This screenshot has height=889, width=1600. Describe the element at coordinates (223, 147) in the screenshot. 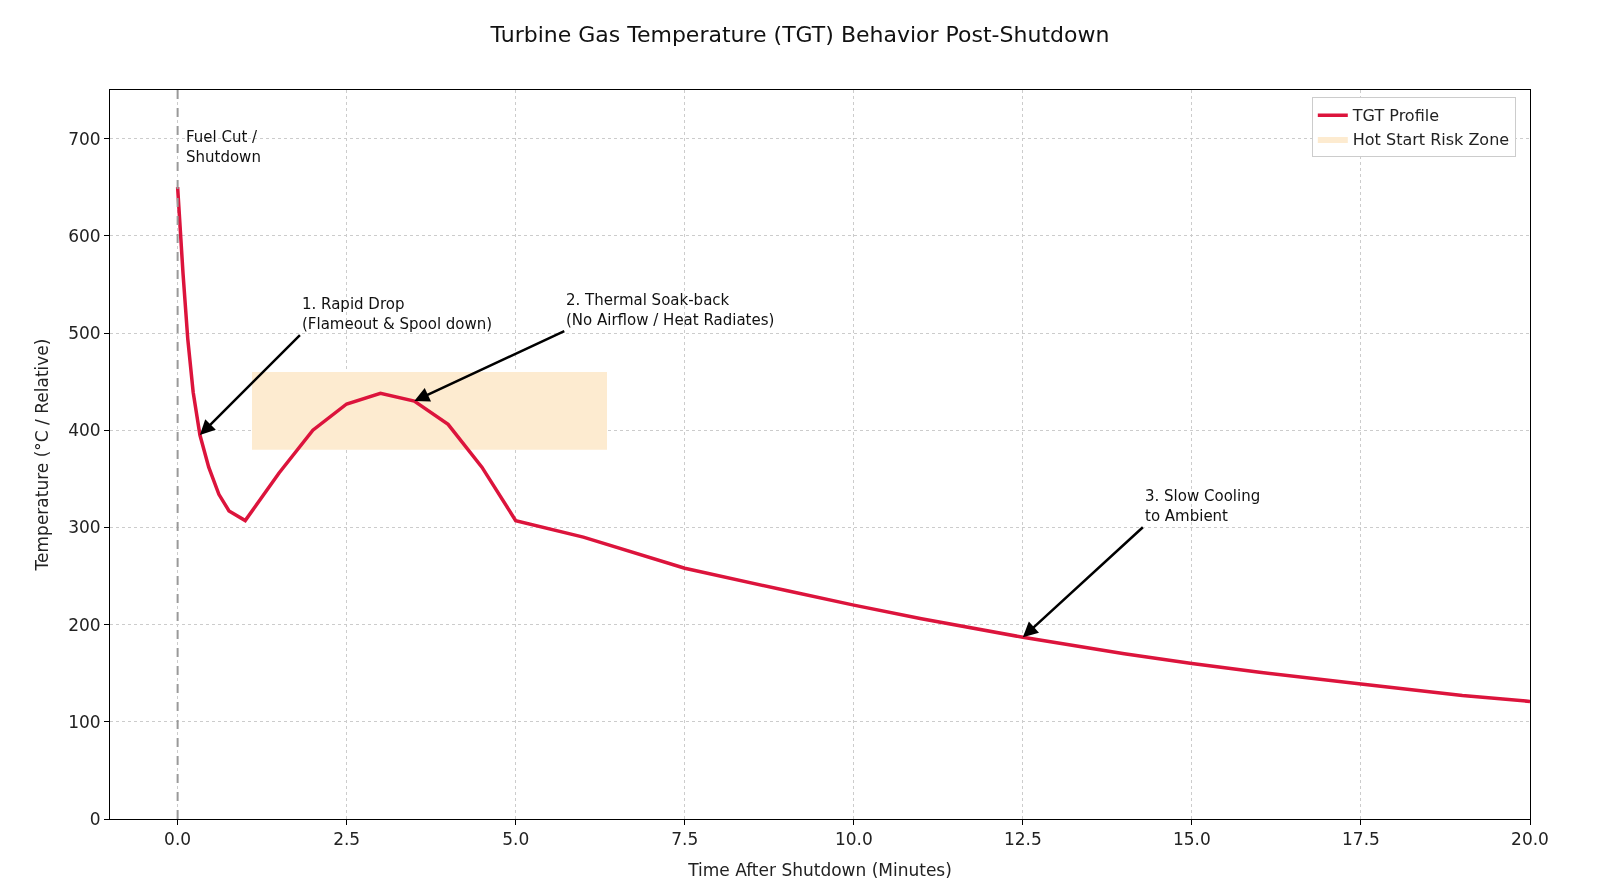

I see `ref-line-label: Fuel Cut / Shutdown` at that location.